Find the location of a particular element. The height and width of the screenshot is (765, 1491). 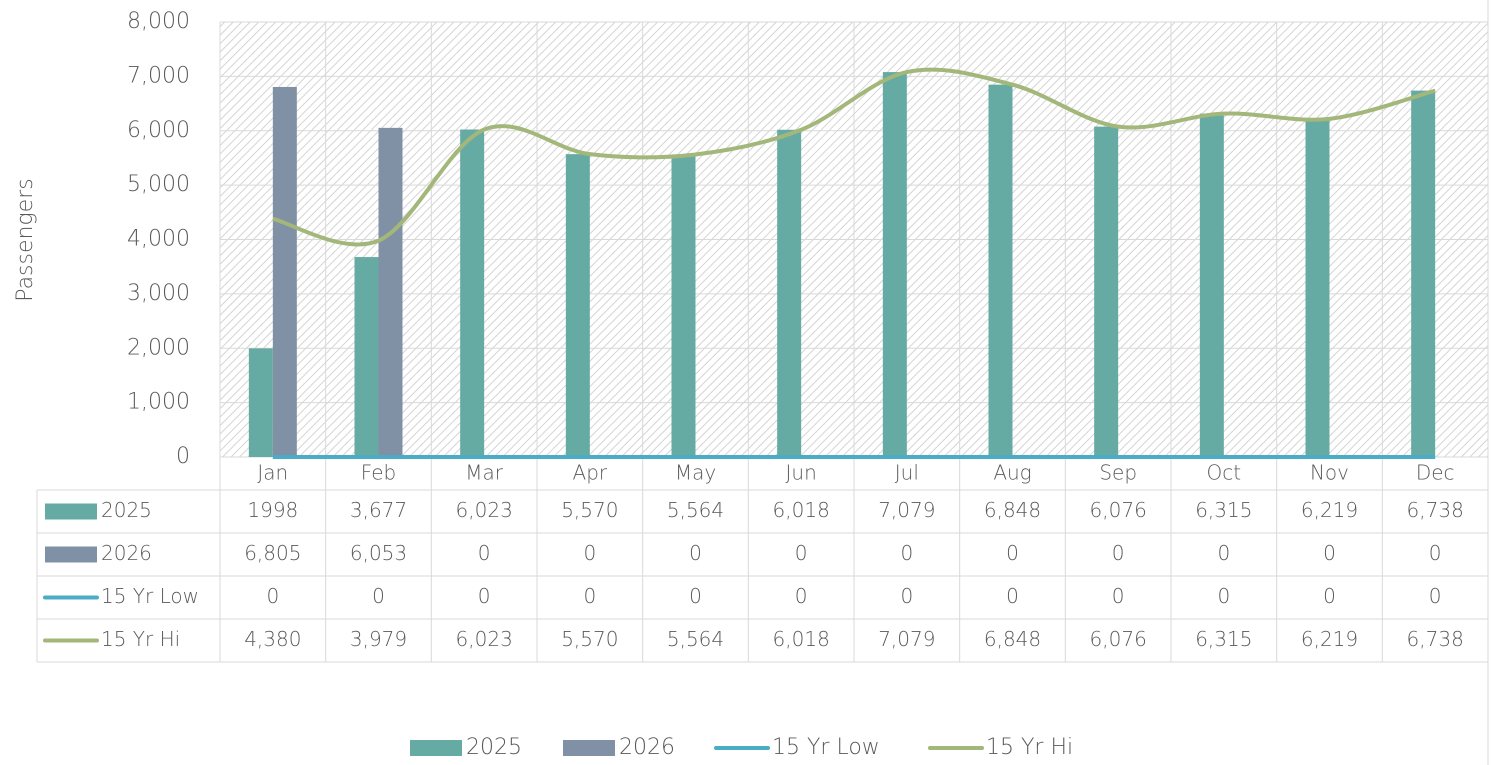

table-cell: 3,677 is located at coordinates (378, 510).